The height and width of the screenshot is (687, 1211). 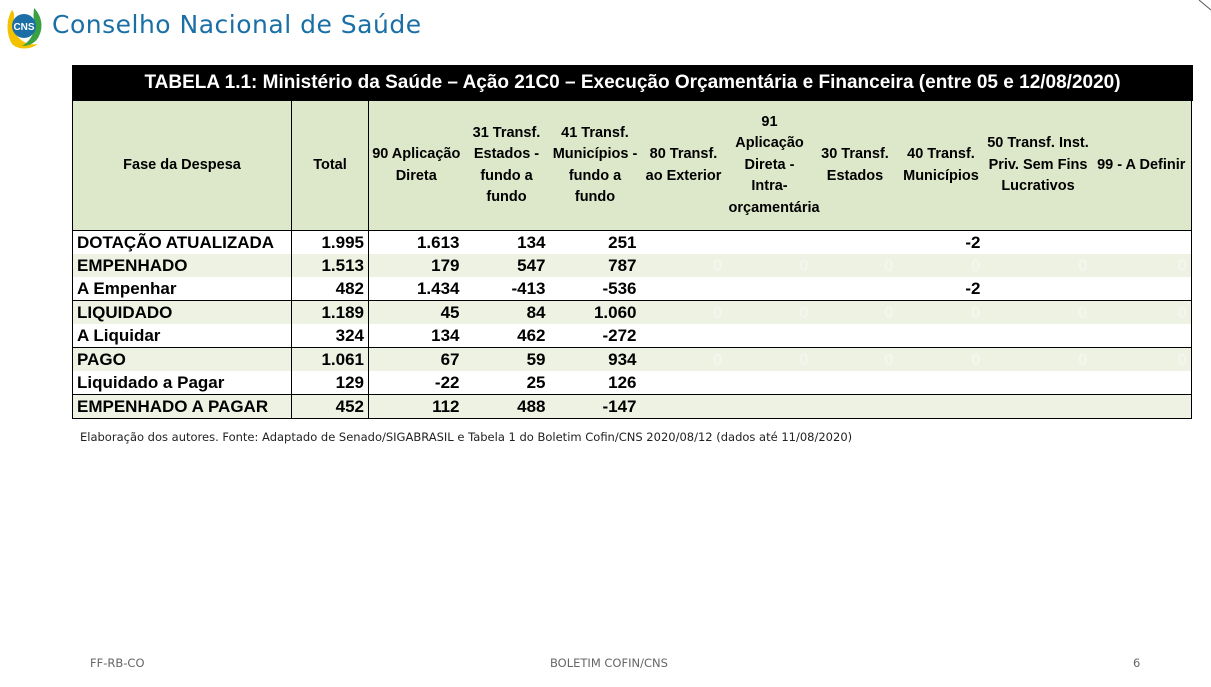 What do you see at coordinates (632, 336) in the screenshot?
I see `table-row: A Liquidar 324 134 462 -272` at bounding box center [632, 336].